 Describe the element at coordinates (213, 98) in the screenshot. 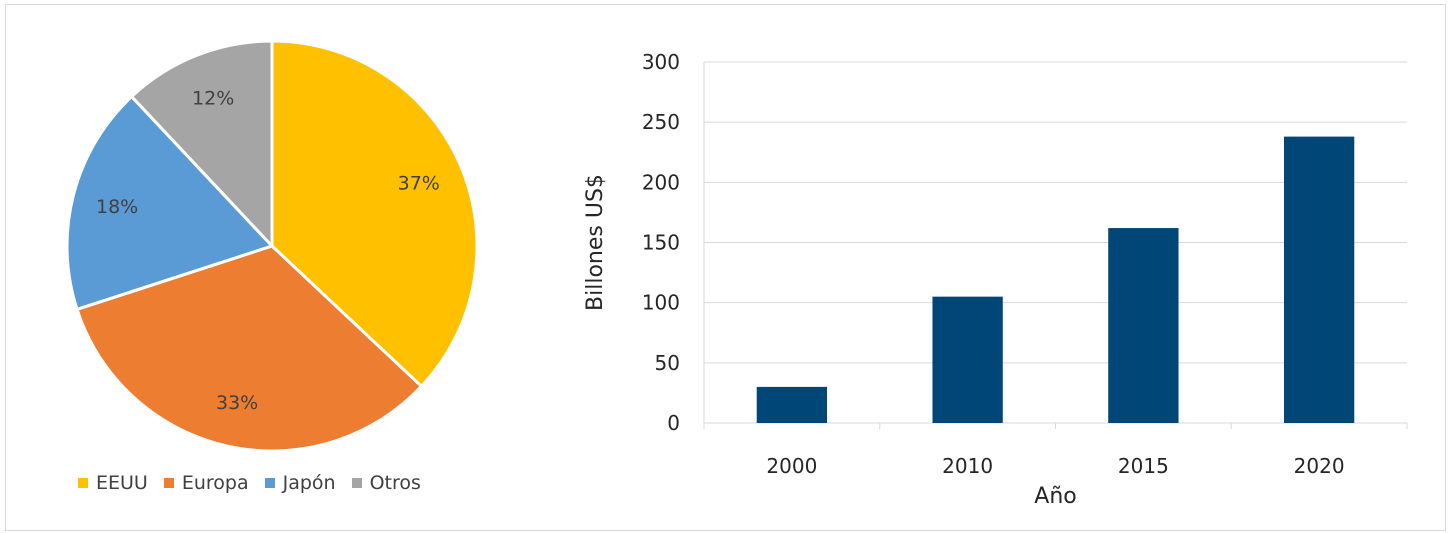

I see `pie-data-label-otros: 12%` at that location.